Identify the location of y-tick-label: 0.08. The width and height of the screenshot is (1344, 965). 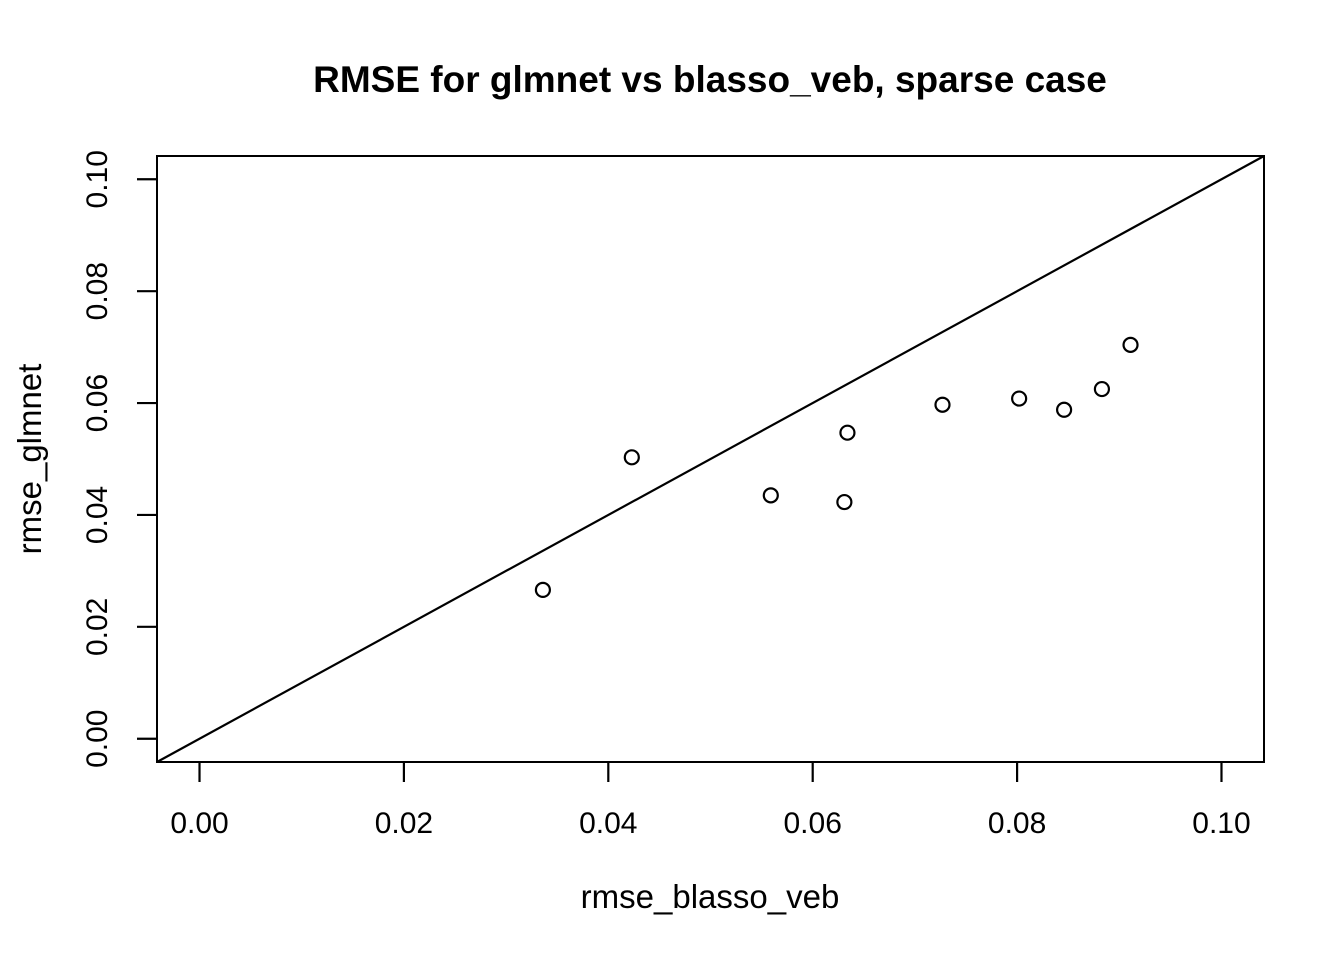
(97, 291).